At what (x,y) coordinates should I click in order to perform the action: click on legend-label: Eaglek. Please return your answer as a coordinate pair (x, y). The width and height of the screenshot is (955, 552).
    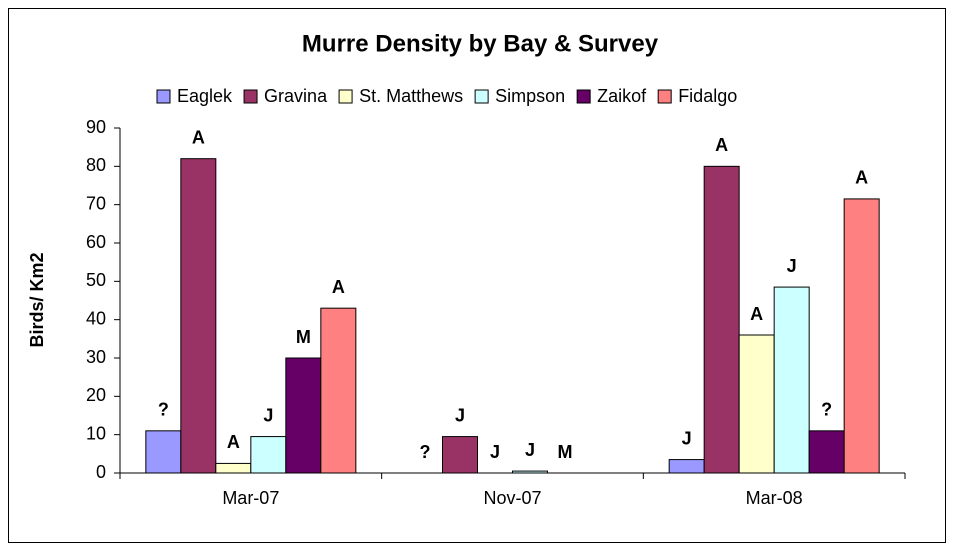
    Looking at the image, I should click on (205, 96).